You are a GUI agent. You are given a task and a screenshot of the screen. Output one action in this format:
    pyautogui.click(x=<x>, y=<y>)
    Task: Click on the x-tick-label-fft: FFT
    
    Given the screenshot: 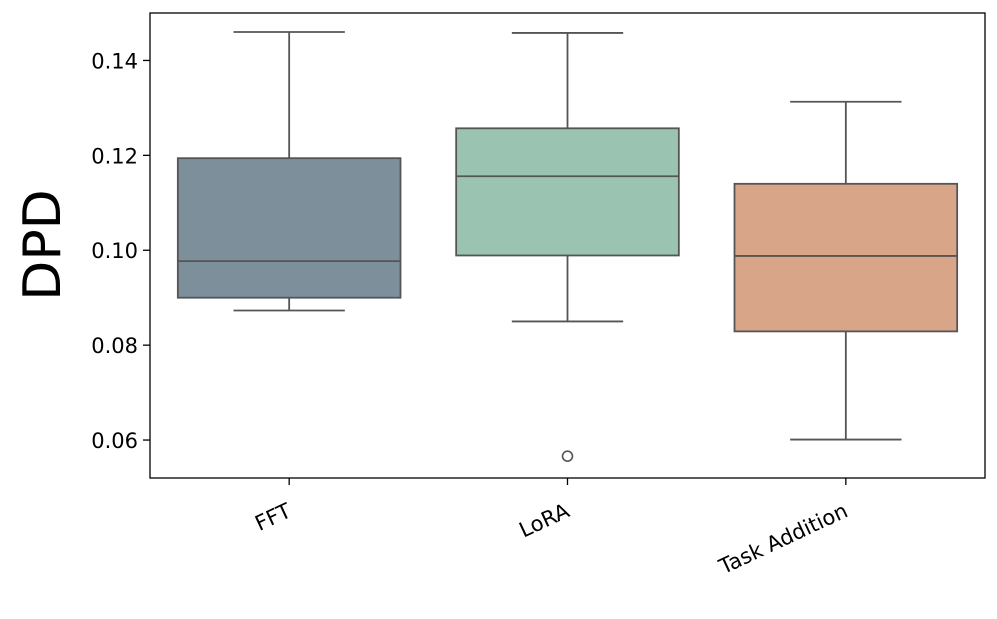 What is the action you would take?
    pyautogui.click(x=272, y=516)
    